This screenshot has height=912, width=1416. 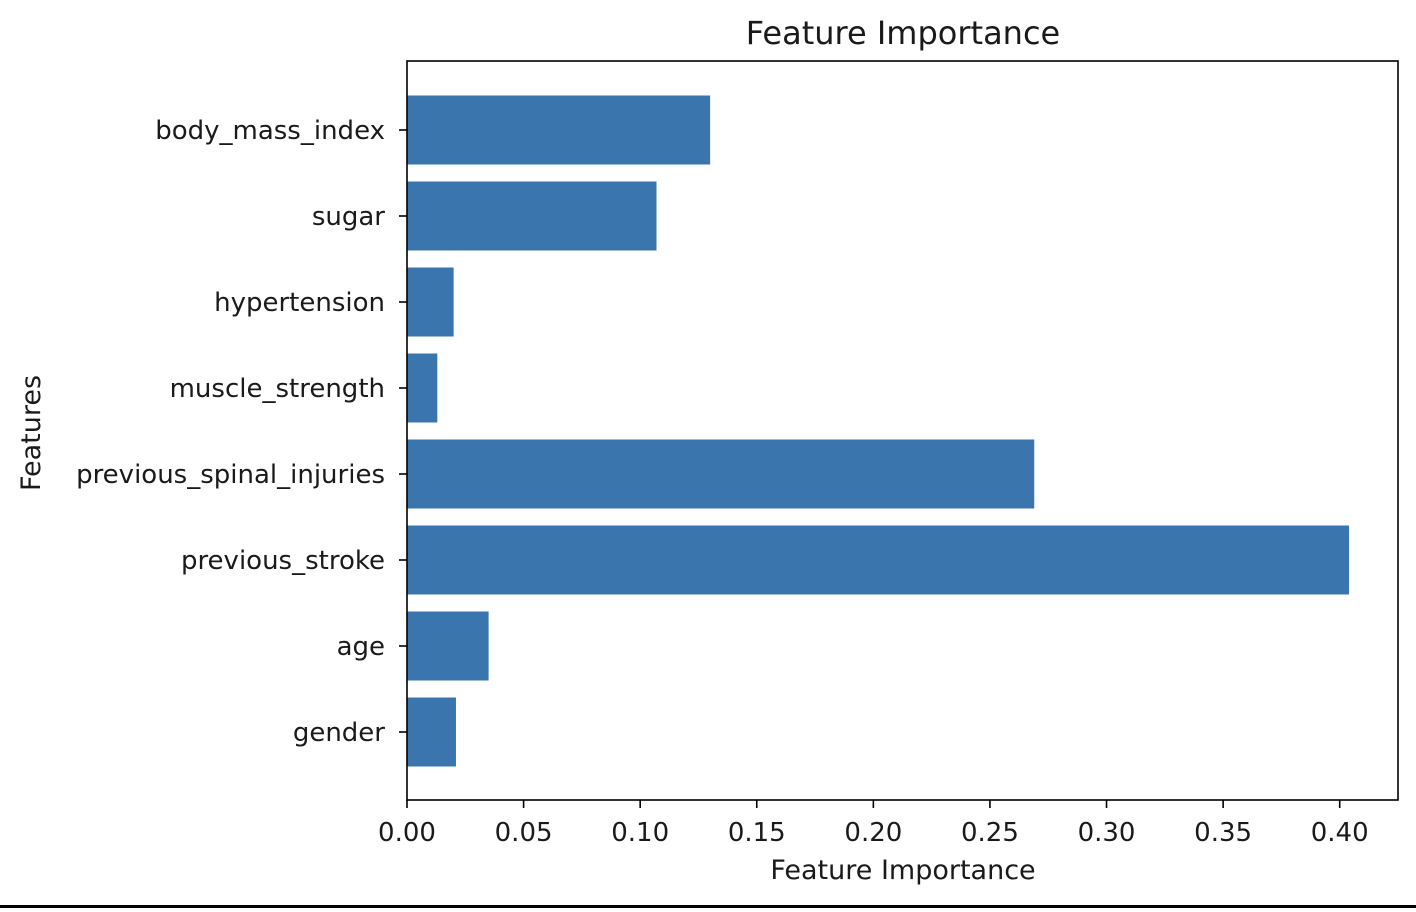 What do you see at coordinates (348, 217) in the screenshot?
I see `y-tick-label: sugar` at bounding box center [348, 217].